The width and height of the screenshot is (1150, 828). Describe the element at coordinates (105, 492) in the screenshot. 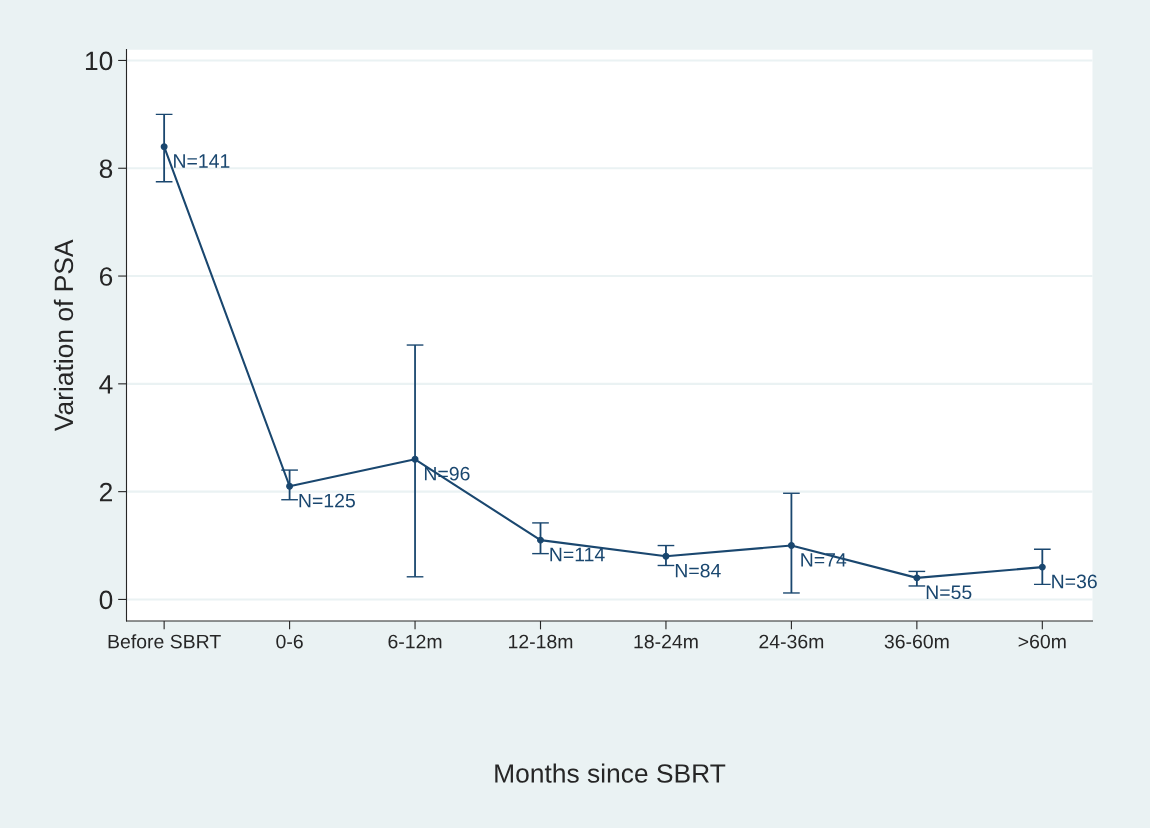

I see `y-tick-label: 2` at that location.